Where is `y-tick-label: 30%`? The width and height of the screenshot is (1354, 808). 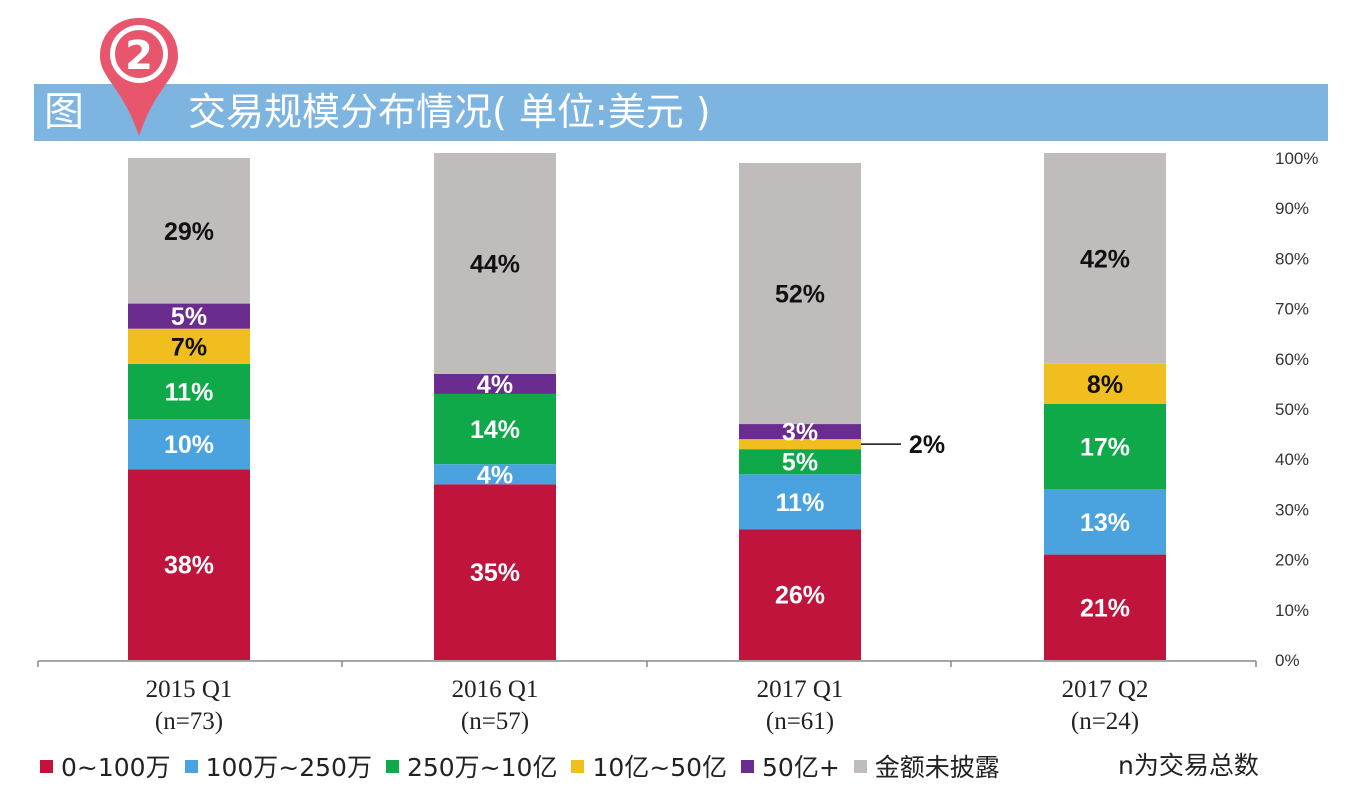 y-tick-label: 30% is located at coordinates (1292, 509).